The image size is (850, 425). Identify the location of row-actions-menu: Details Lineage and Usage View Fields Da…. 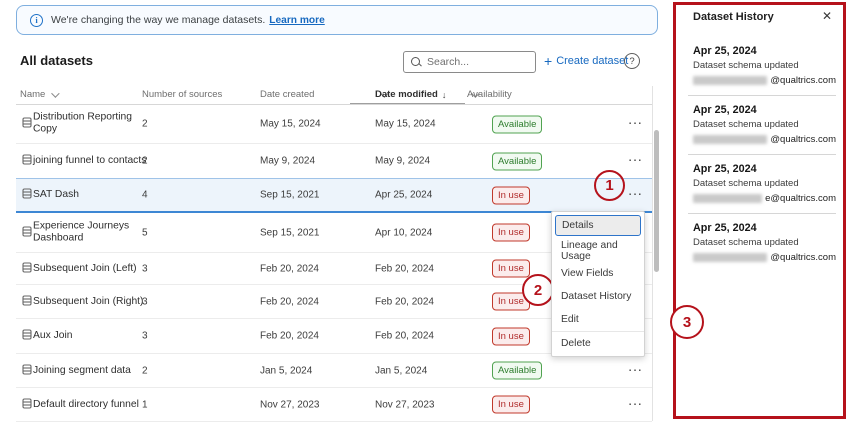
(598, 284).